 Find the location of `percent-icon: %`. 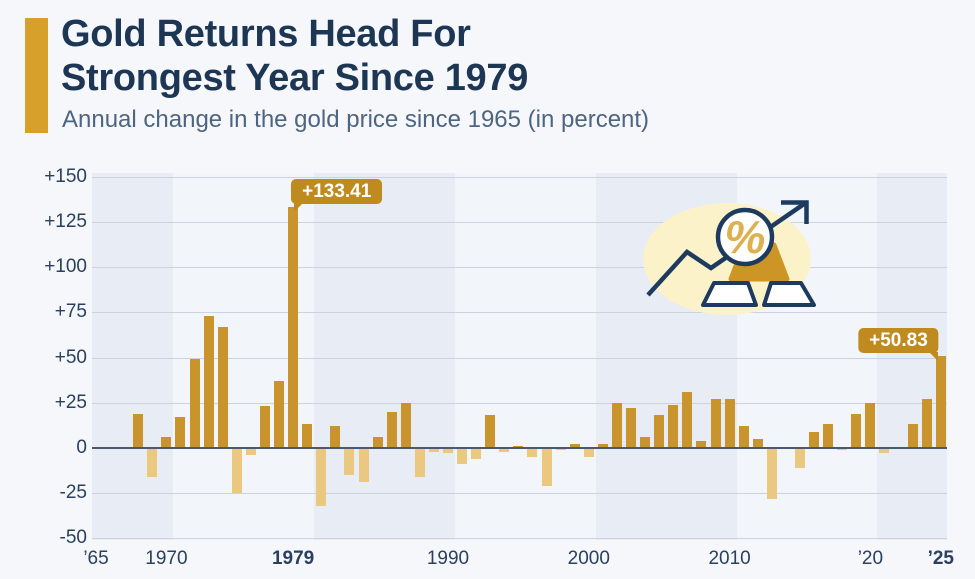

percent-icon: % is located at coordinates (745, 237).